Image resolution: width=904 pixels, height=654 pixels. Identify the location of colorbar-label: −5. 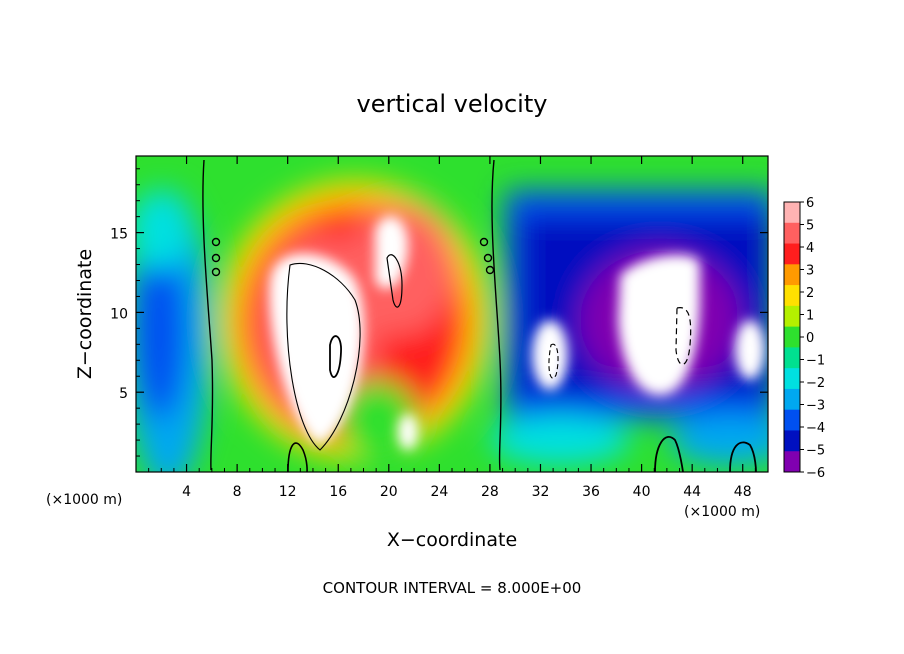
(815, 451).